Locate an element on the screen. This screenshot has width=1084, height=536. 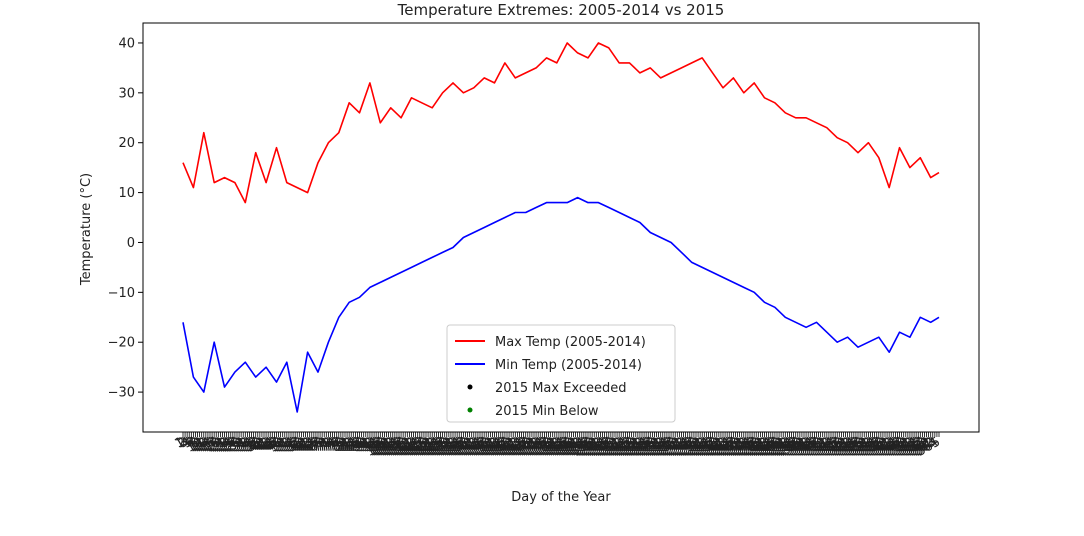
x-tick-label: 79 is located at coordinates (338, 444).